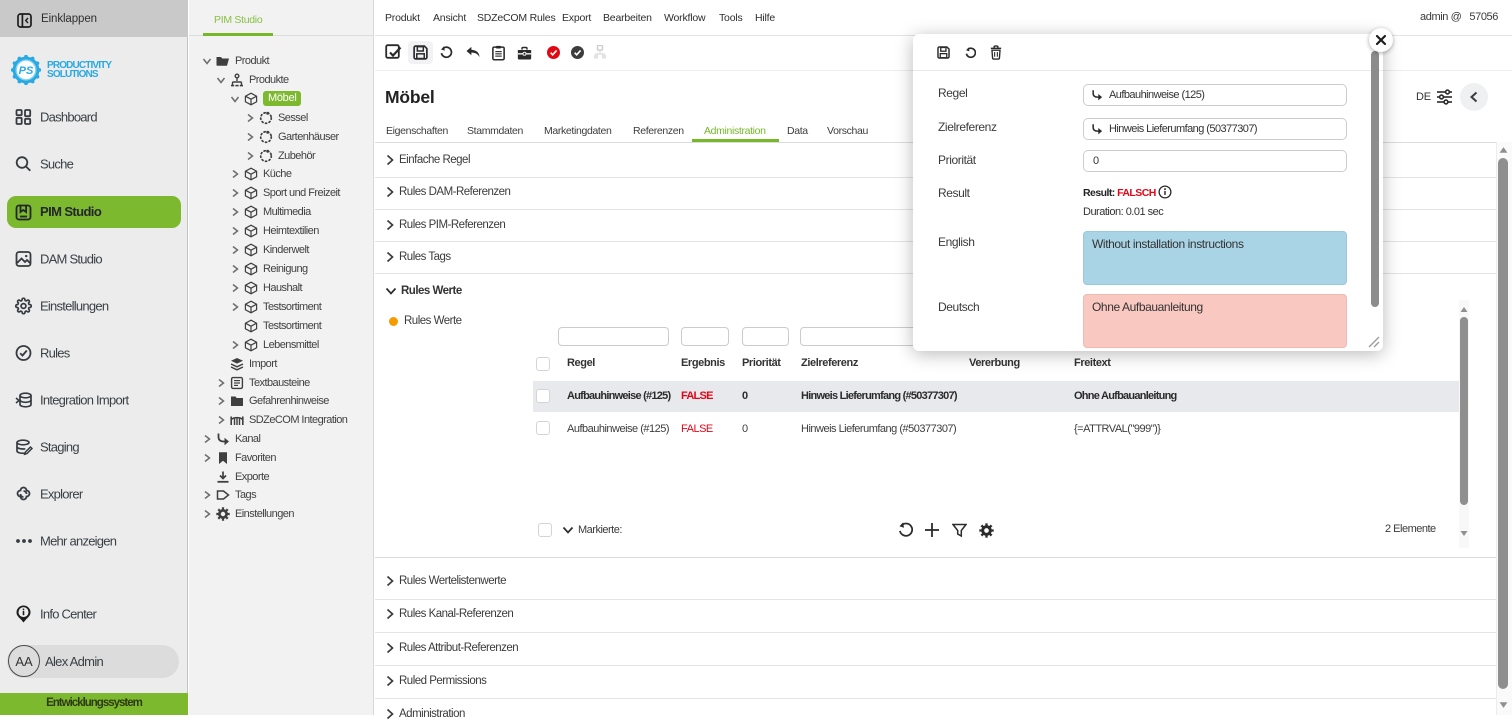 The width and height of the screenshot is (1512, 720). What do you see at coordinates (26, 71) in the screenshot?
I see `svg-text: PS` at bounding box center [26, 71].